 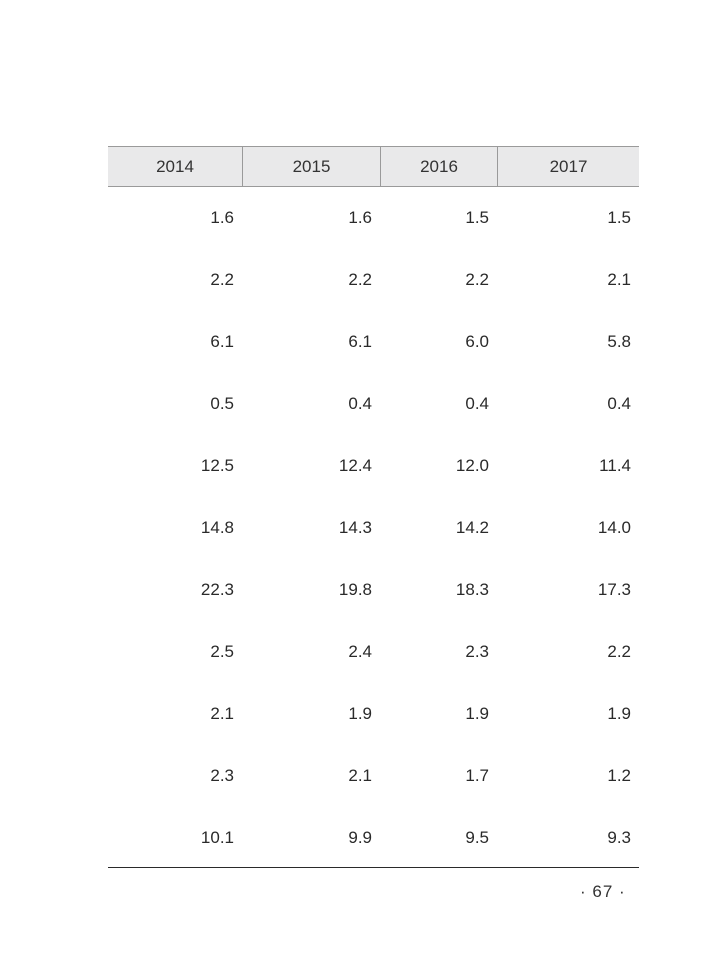 What do you see at coordinates (373, 590) in the screenshot?
I see `table-row: 22.3 19.8 18.3 17.3` at bounding box center [373, 590].